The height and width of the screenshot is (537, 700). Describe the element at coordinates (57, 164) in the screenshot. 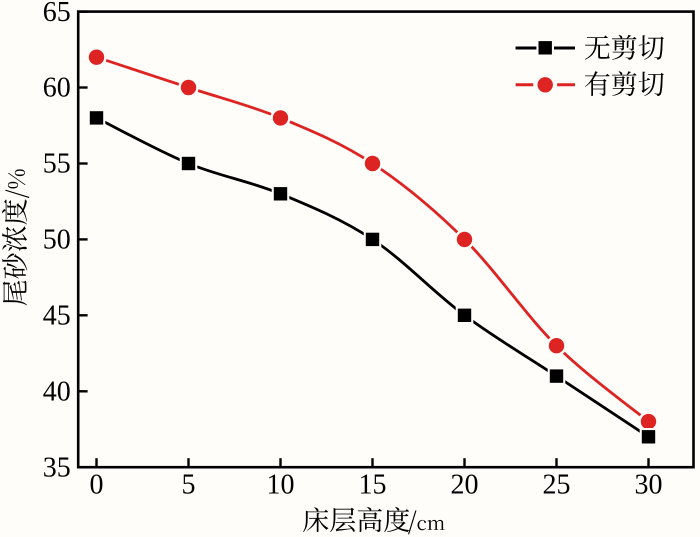

I see `svg-text: 55` at that location.